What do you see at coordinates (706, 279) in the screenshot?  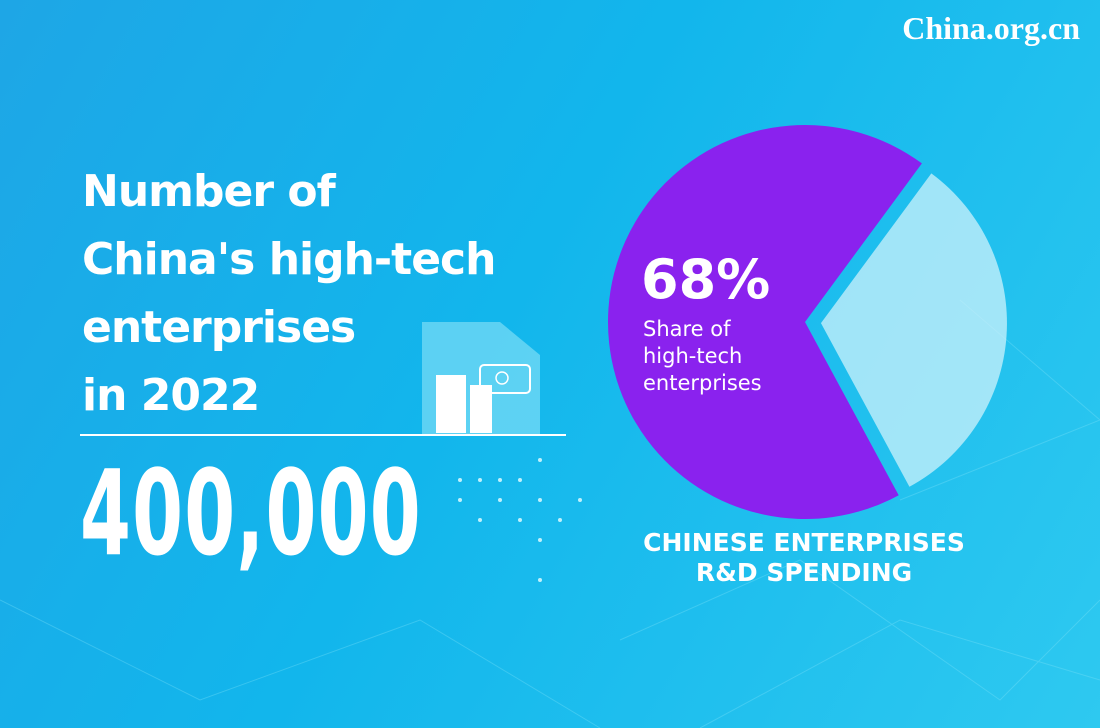 I see `pie-value-label: 68%` at bounding box center [706, 279].